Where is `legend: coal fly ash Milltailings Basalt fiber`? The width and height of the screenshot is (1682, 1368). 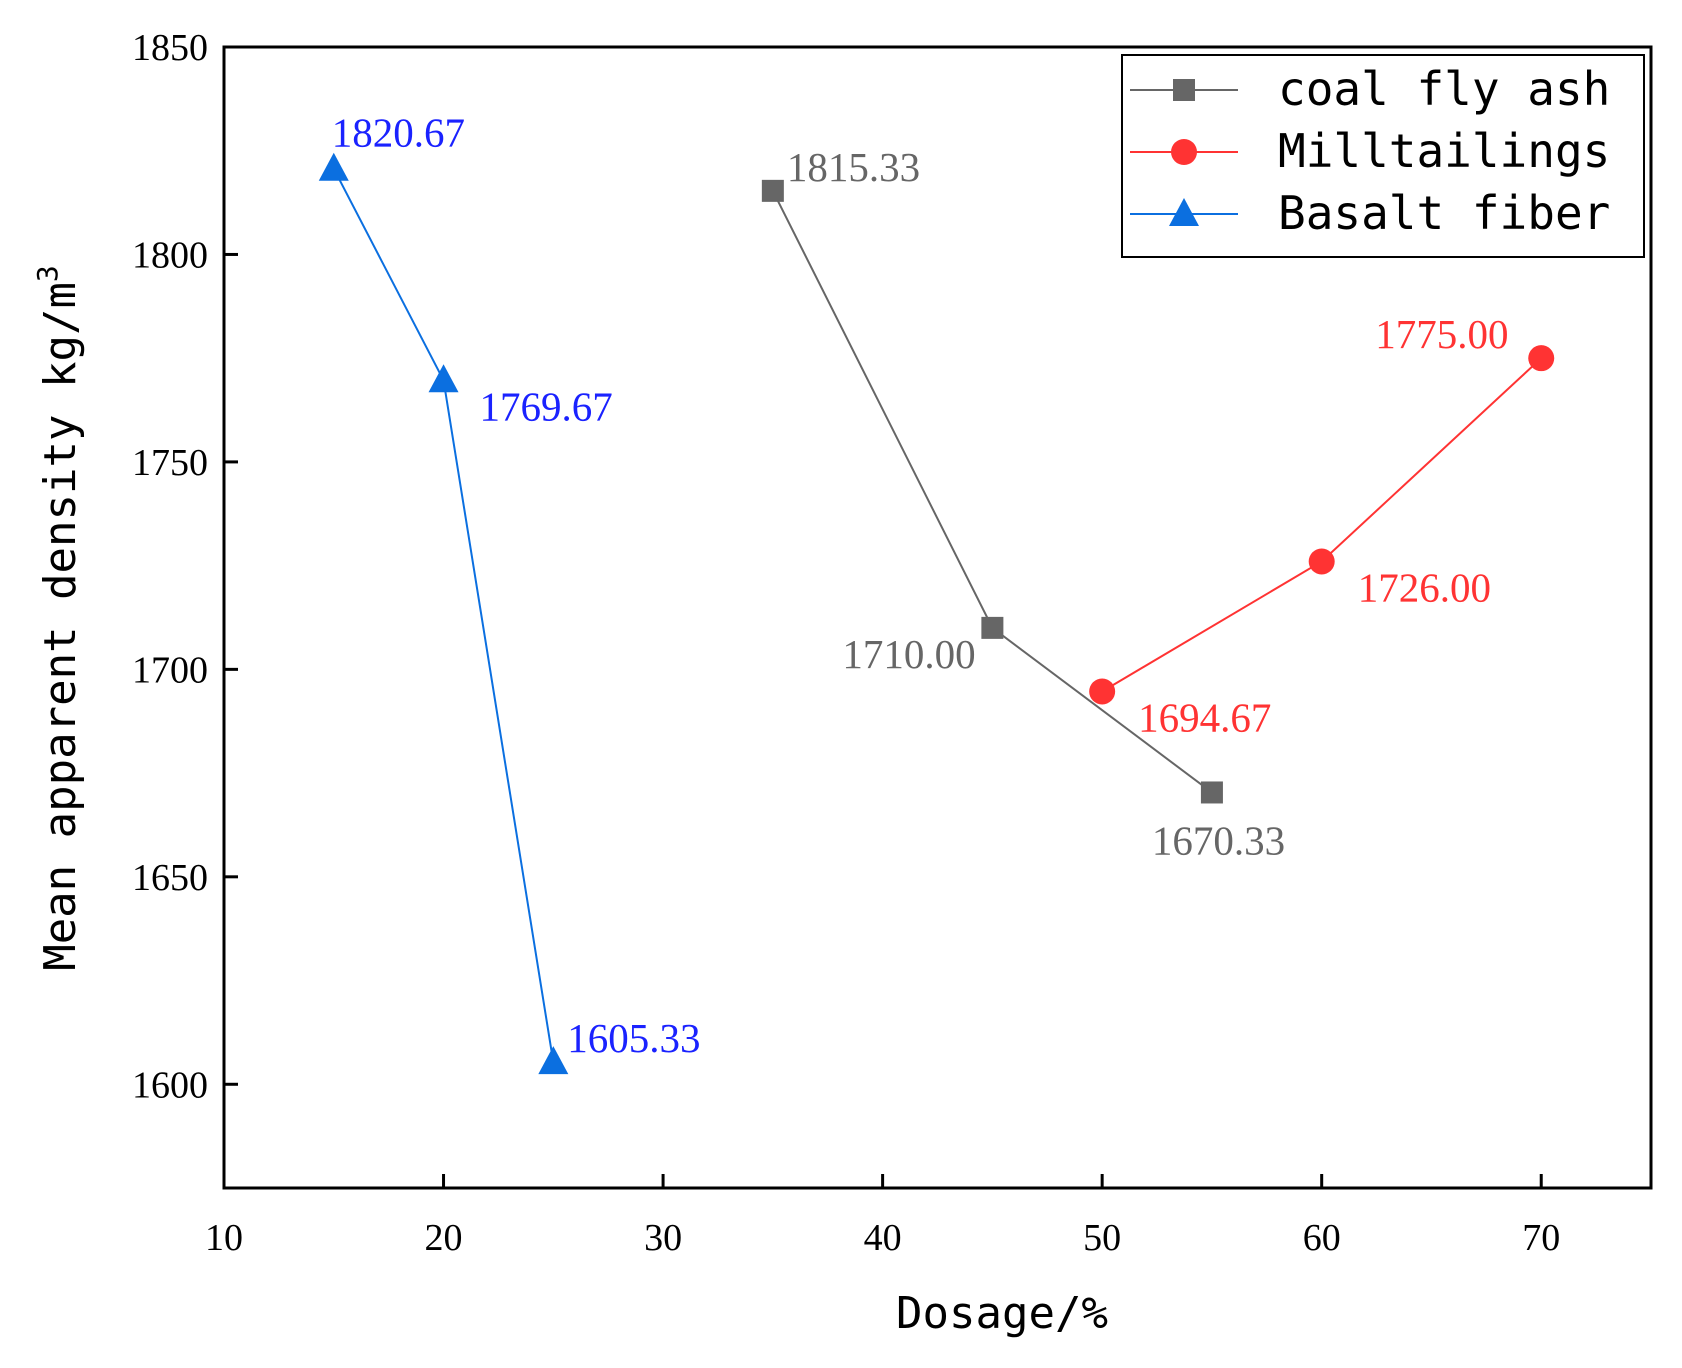 legend: coal fly ash Milltailings Basalt fiber is located at coordinates (1383, 156).